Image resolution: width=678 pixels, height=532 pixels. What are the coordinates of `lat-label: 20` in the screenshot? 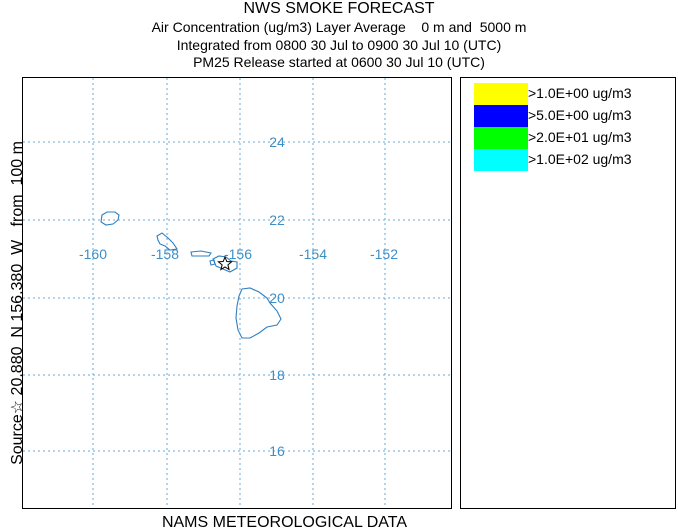 It's located at (277, 298).